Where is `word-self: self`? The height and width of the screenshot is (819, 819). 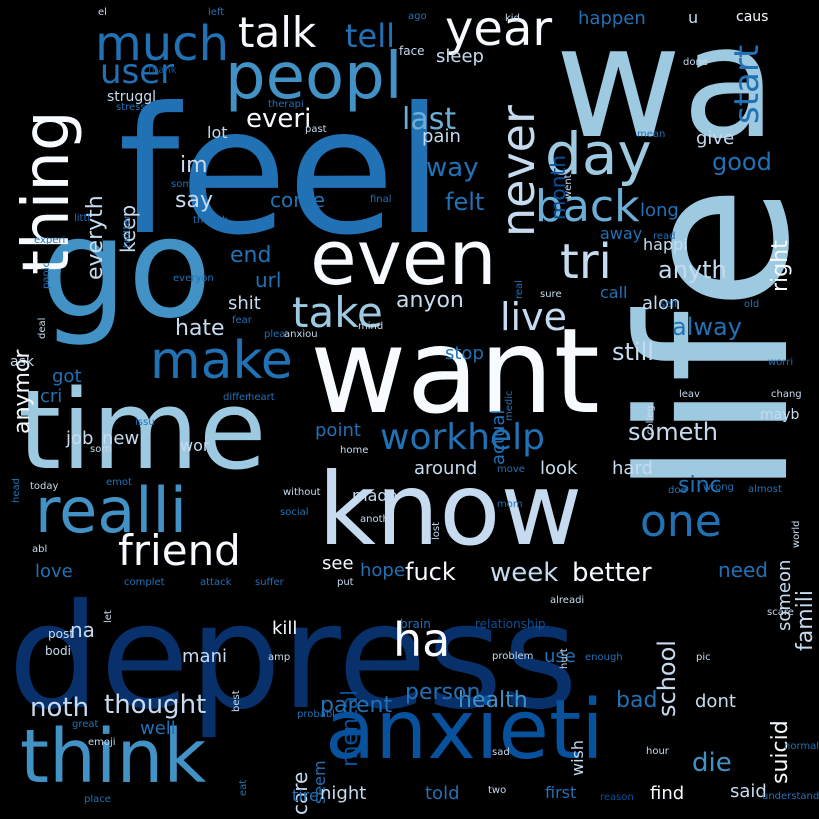 word-self: self is located at coordinates (669, 304).